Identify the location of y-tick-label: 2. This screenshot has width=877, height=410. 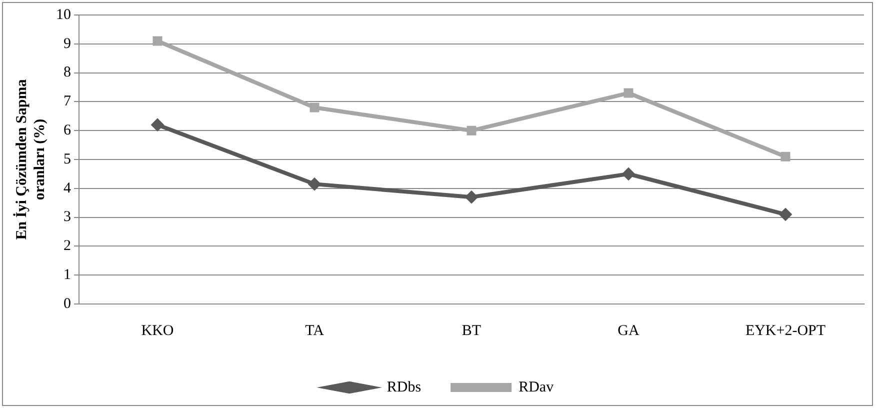
(67, 246).